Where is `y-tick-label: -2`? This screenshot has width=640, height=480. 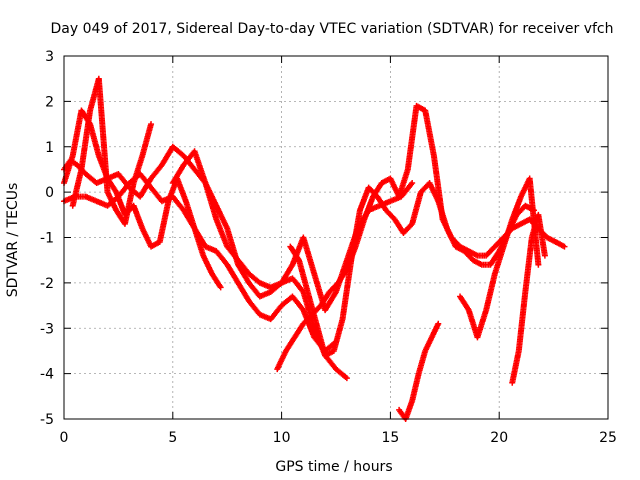 y-tick-label: -2 is located at coordinates (47, 284).